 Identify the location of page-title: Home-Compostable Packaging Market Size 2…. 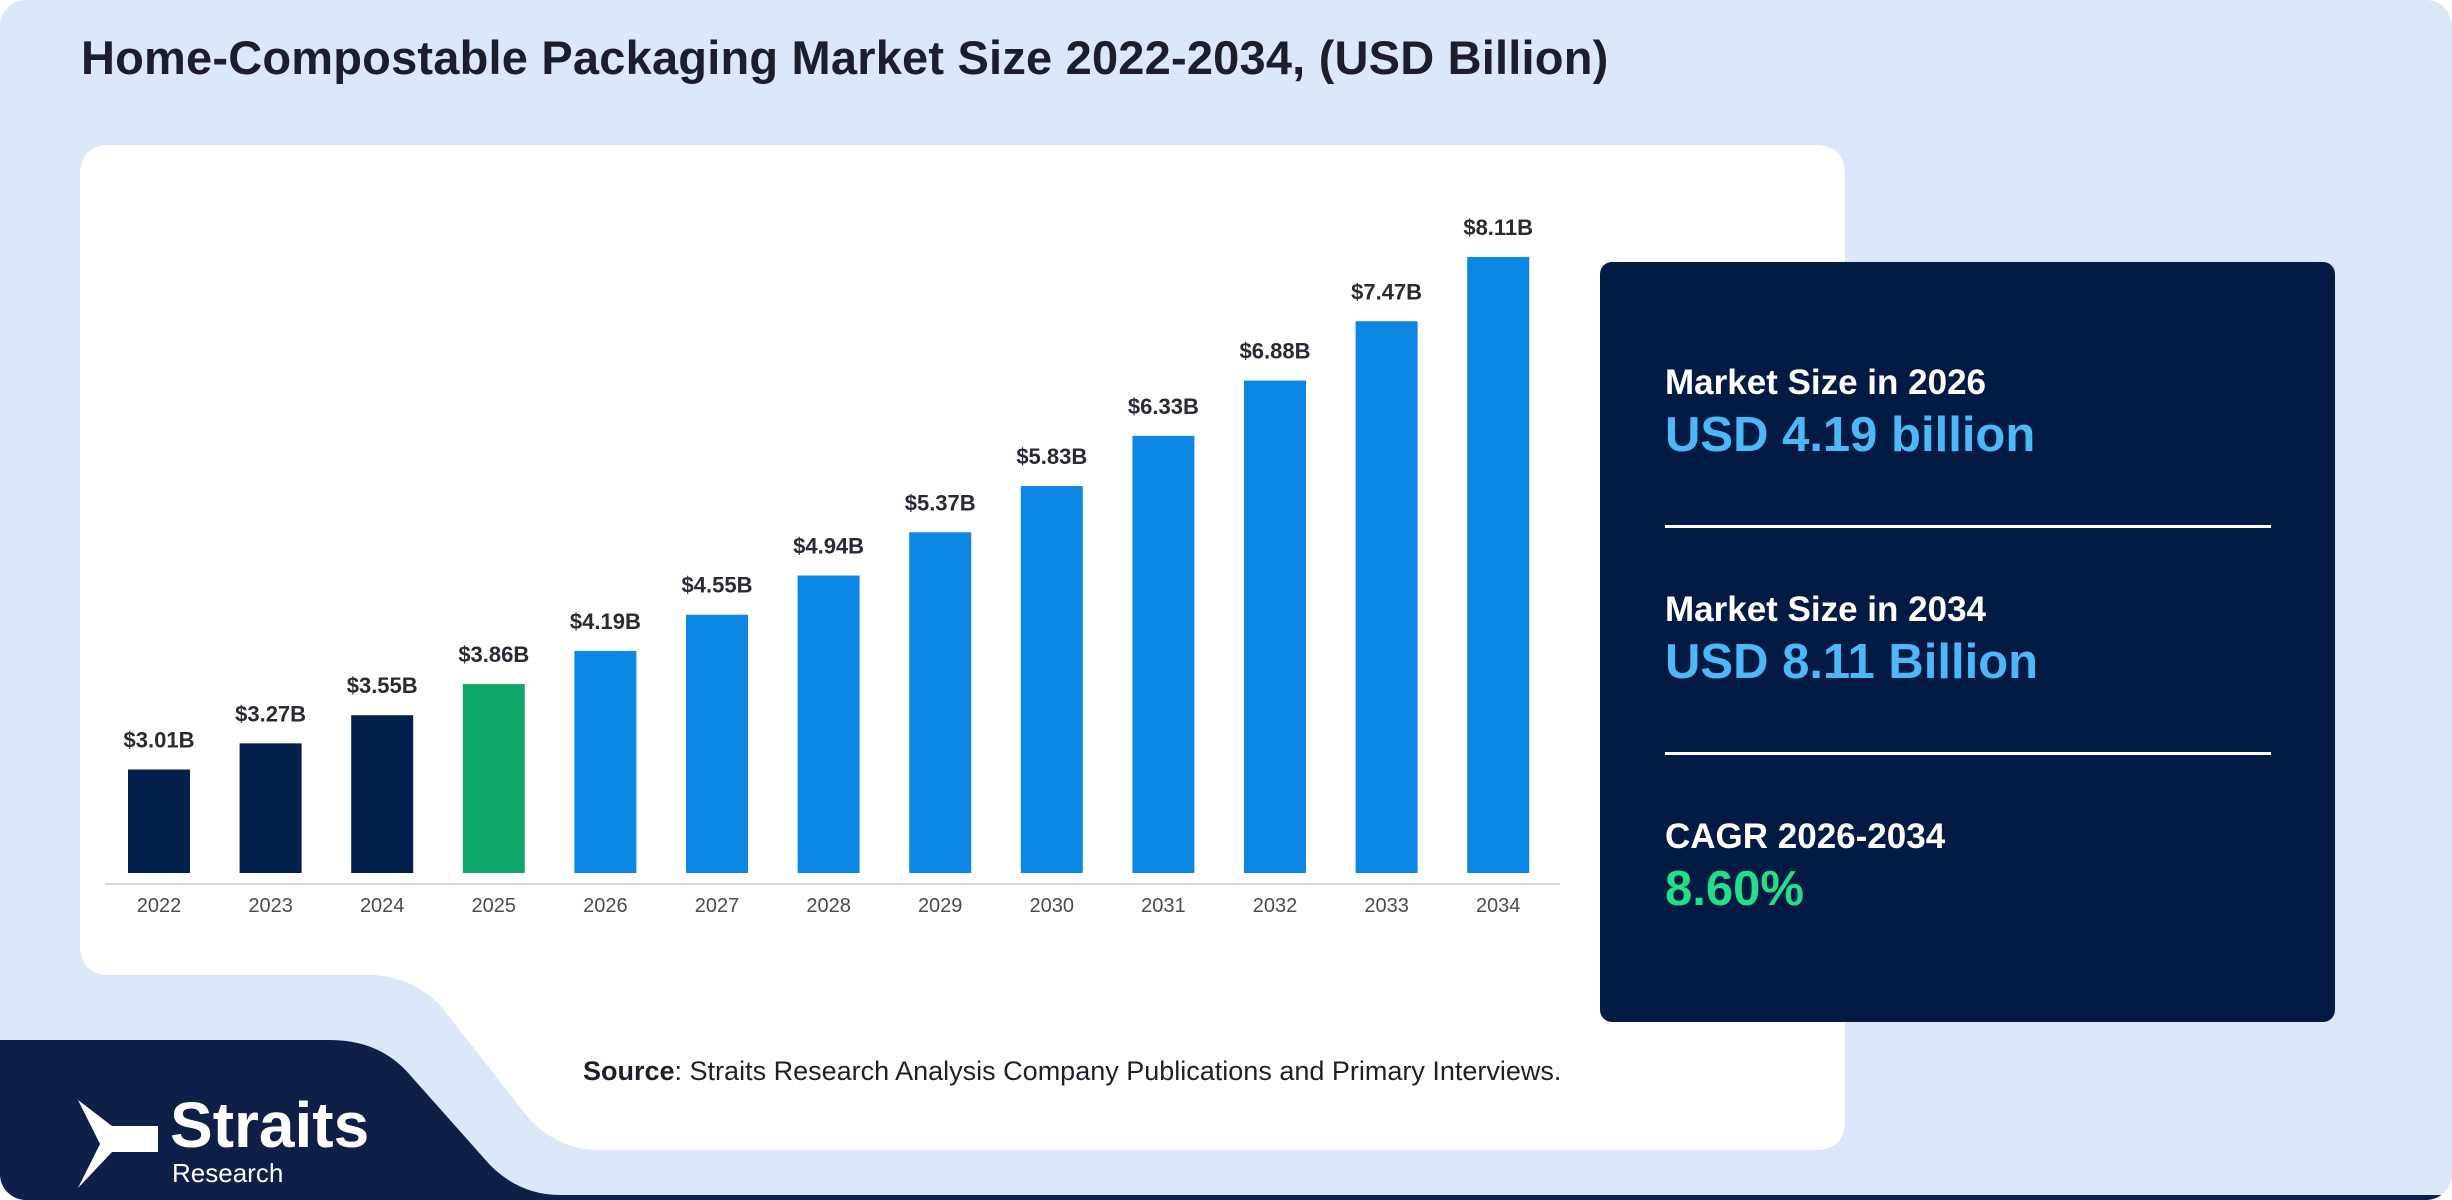
(845, 57).